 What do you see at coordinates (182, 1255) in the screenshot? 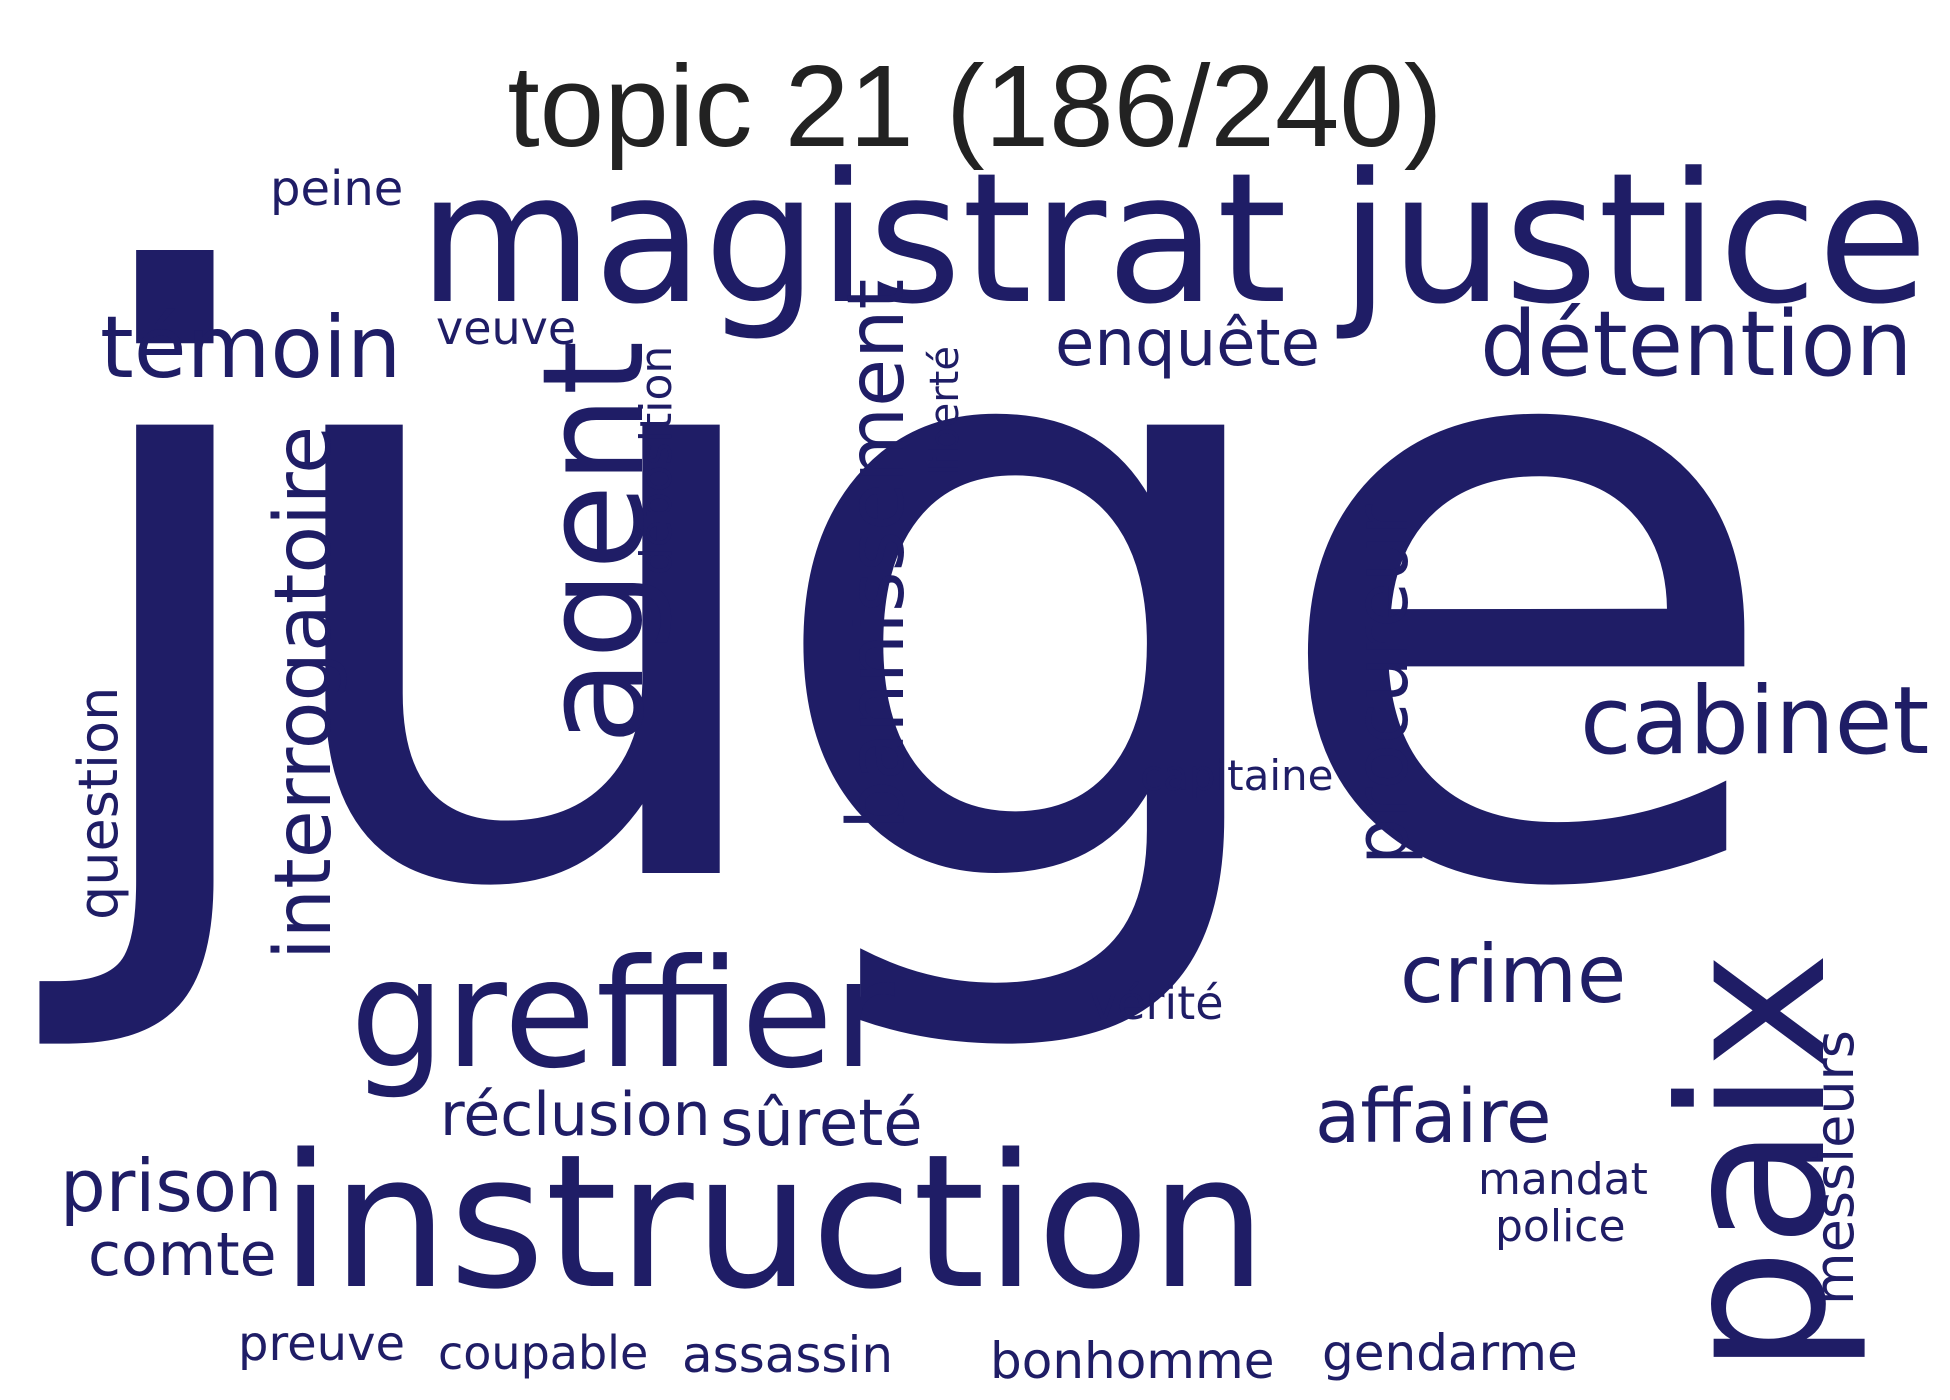
I see `word-comte: comte` at bounding box center [182, 1255].